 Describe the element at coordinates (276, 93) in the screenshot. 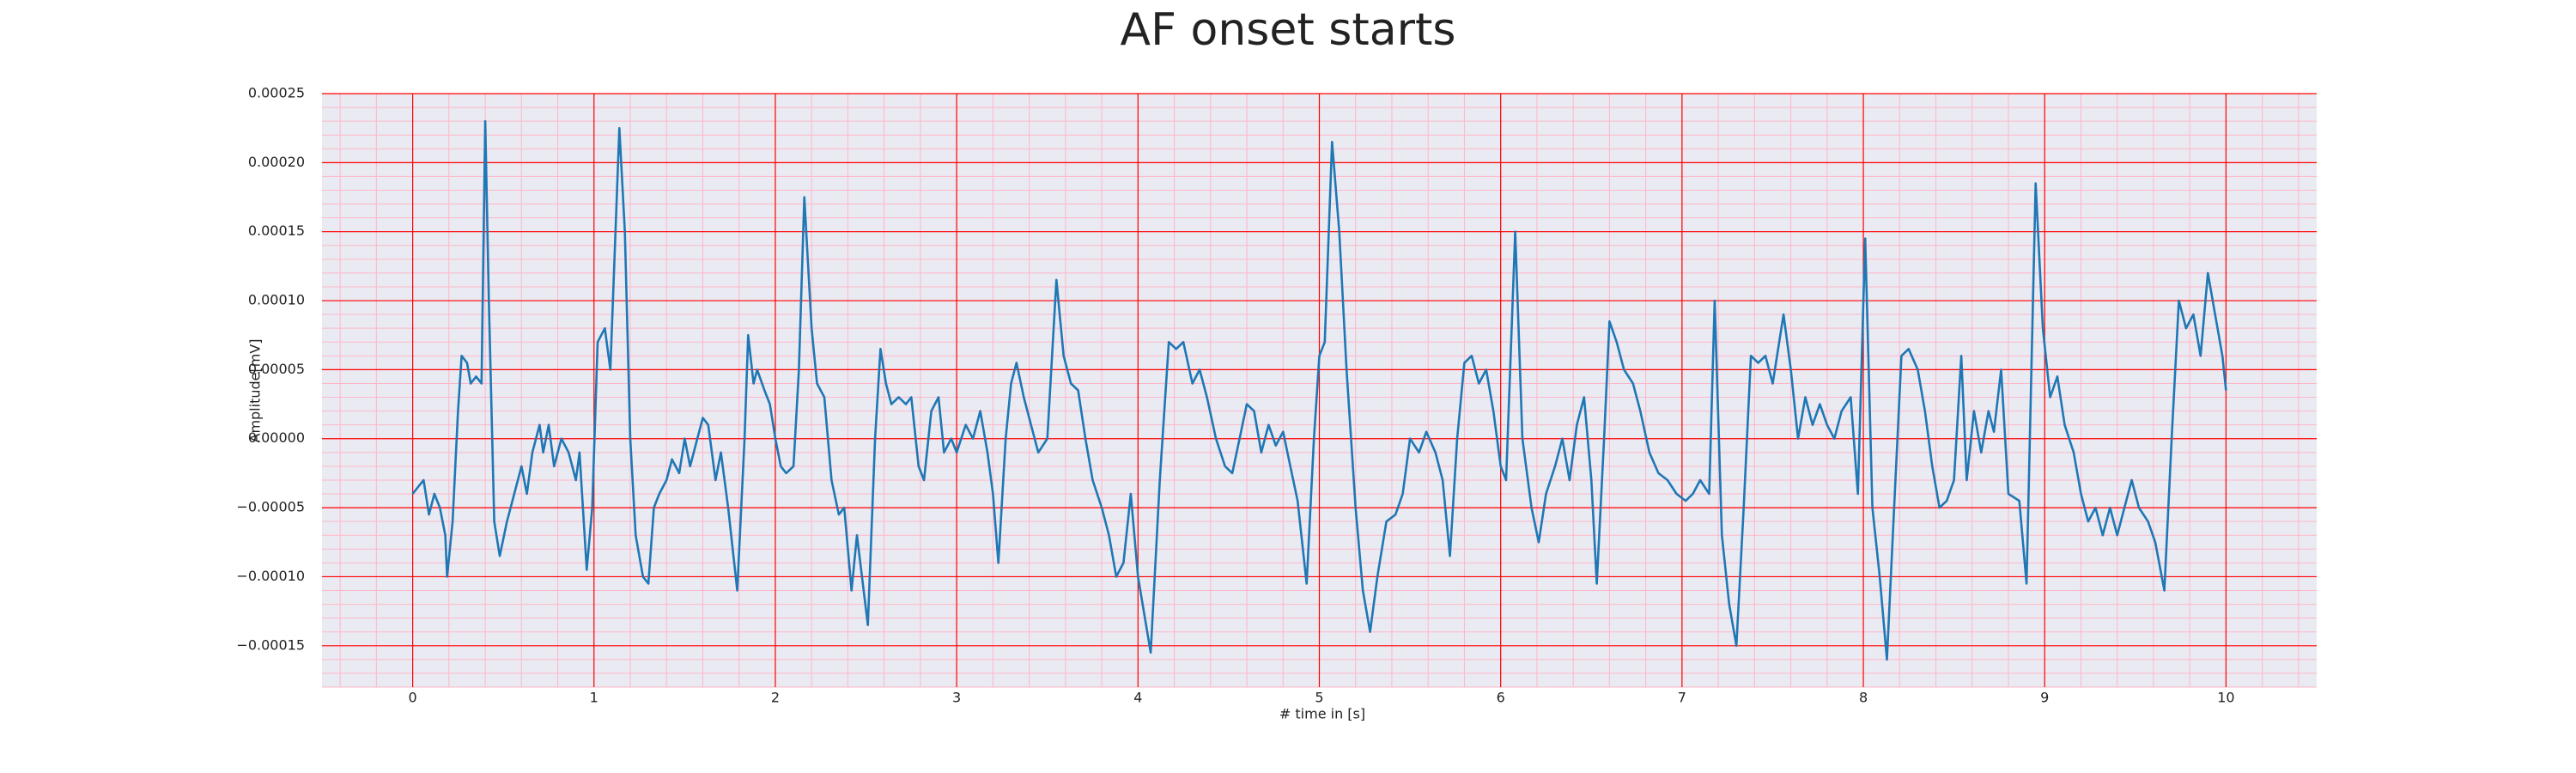

I see `y-tick-label: 0.00025` at that location.